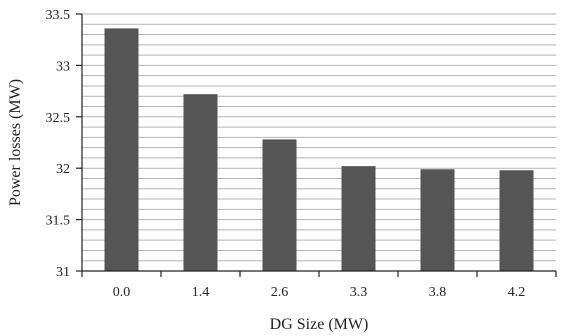  I want to click on x-tick-label: 3.8, so click(438, 292).